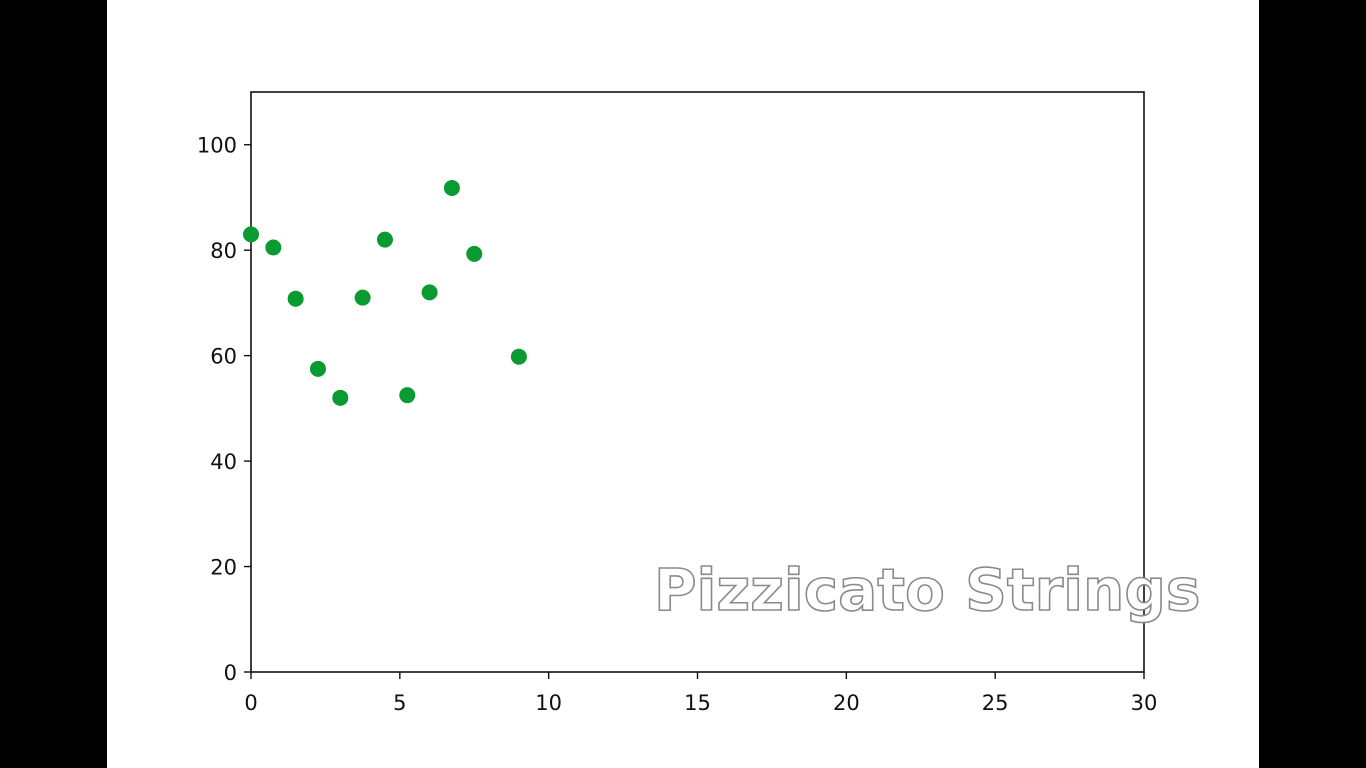 This screenshot has height=768, width=1366. Describe the element at coordinates (230, 673) in the screenshot. I see `y-tick-label: 0` at that location.